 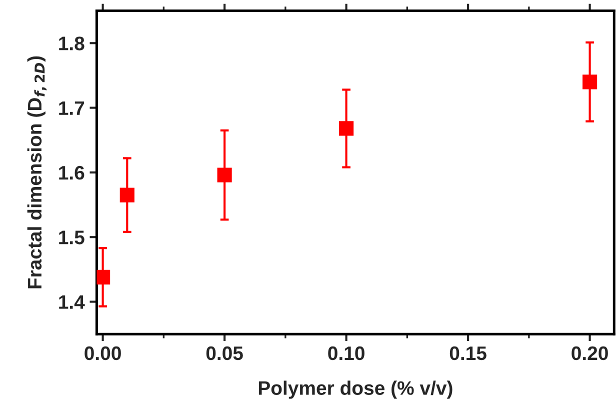 I want to click on y-tick-label: 1.4, so click(x=72, y=302).